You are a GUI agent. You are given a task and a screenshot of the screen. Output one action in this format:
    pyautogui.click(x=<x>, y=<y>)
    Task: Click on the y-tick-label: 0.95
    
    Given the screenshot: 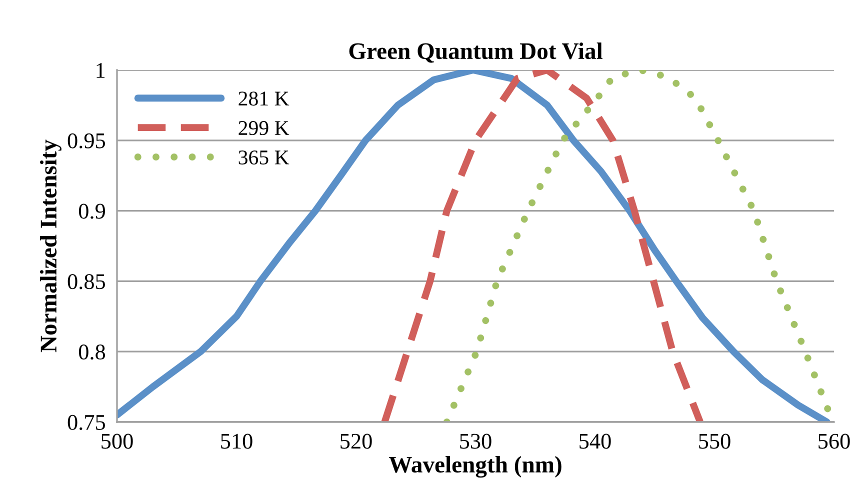 What is the action you would take?
    pyautogui.click(x=87, y=140)
    